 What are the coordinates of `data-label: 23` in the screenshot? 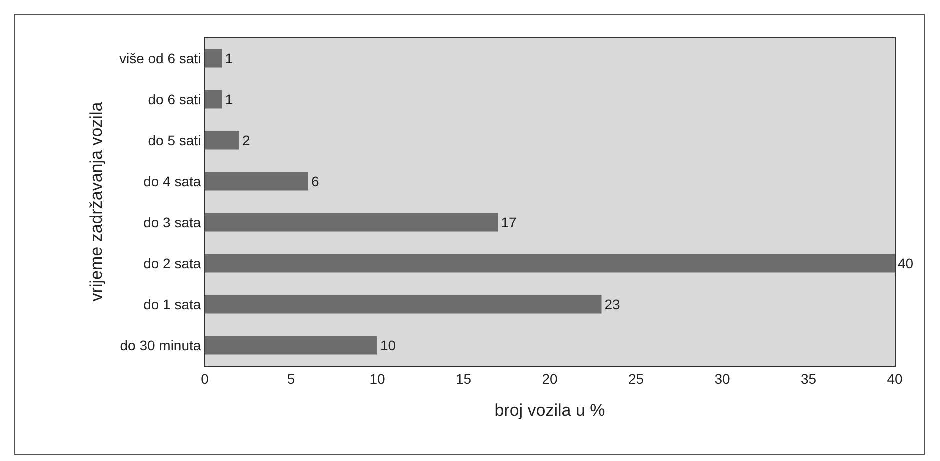 It's located at (612, 304).